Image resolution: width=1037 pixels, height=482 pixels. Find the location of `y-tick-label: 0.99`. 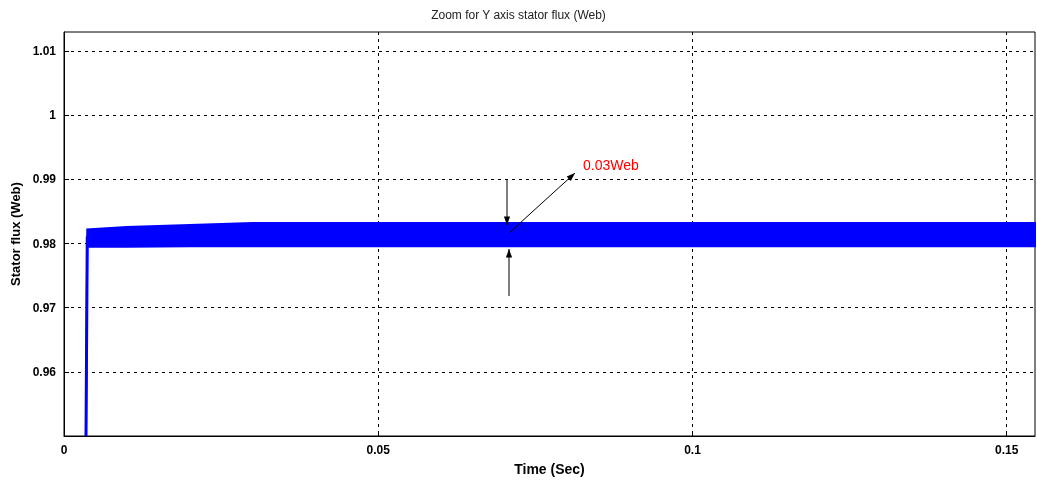

y-tick-label: 0.99 is located at coordinates (44, 179).